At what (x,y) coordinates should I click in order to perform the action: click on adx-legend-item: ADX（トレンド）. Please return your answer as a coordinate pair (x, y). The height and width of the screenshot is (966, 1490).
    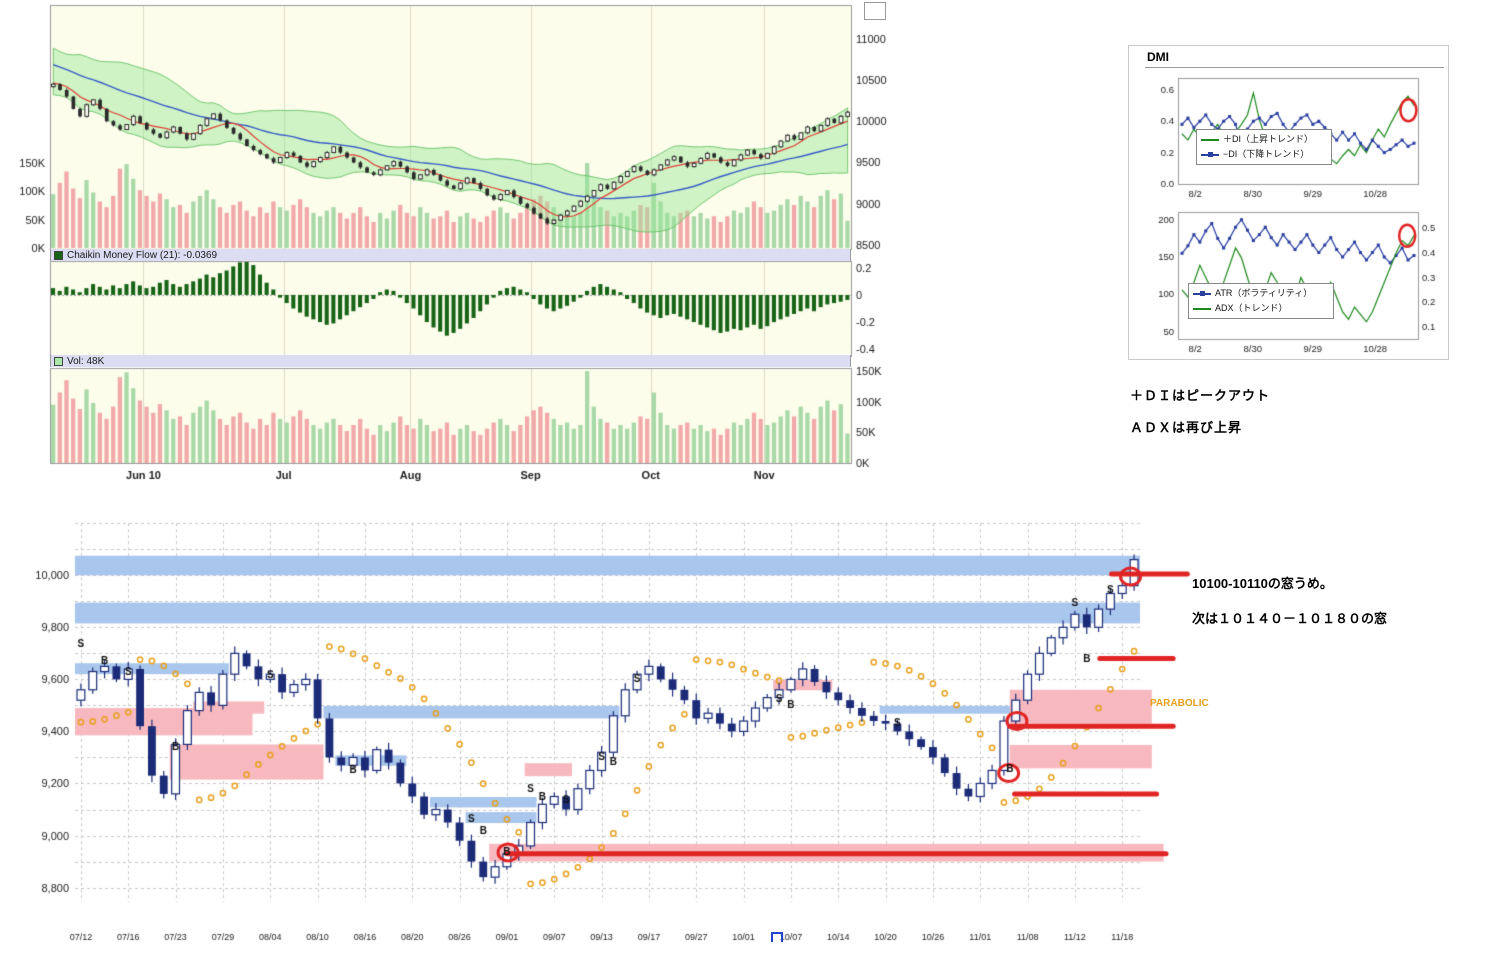
    Looking at the image, I should click on (1261, 308).